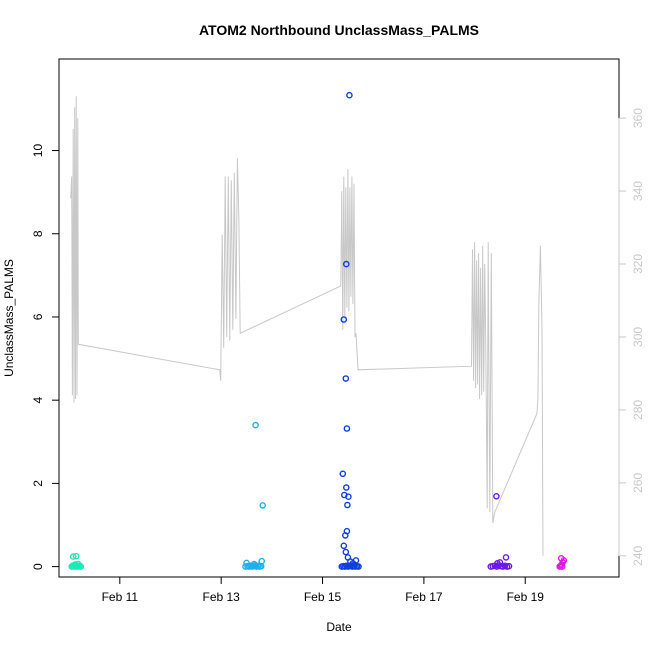  What do you see at coordinates (526, 597) in the screenshot?
I see `x-tick-label: Feb 19` at bounding box center [526, 597].